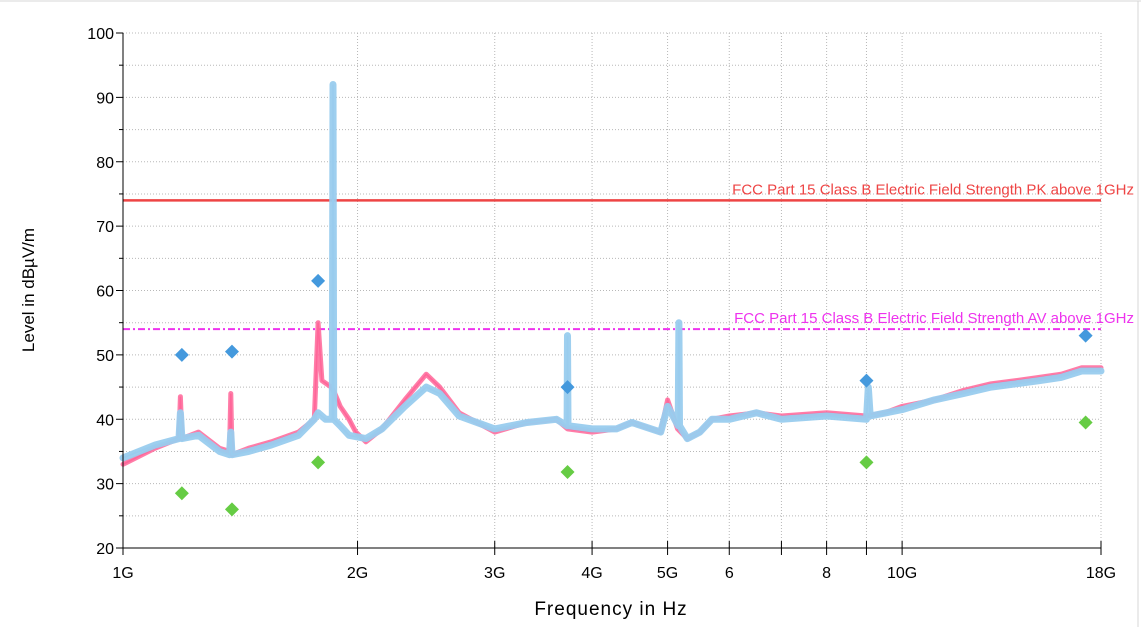  Describe the element at coordinates (591, 573) in the screenshot. I see `x-tick-label: 4G` at that location.